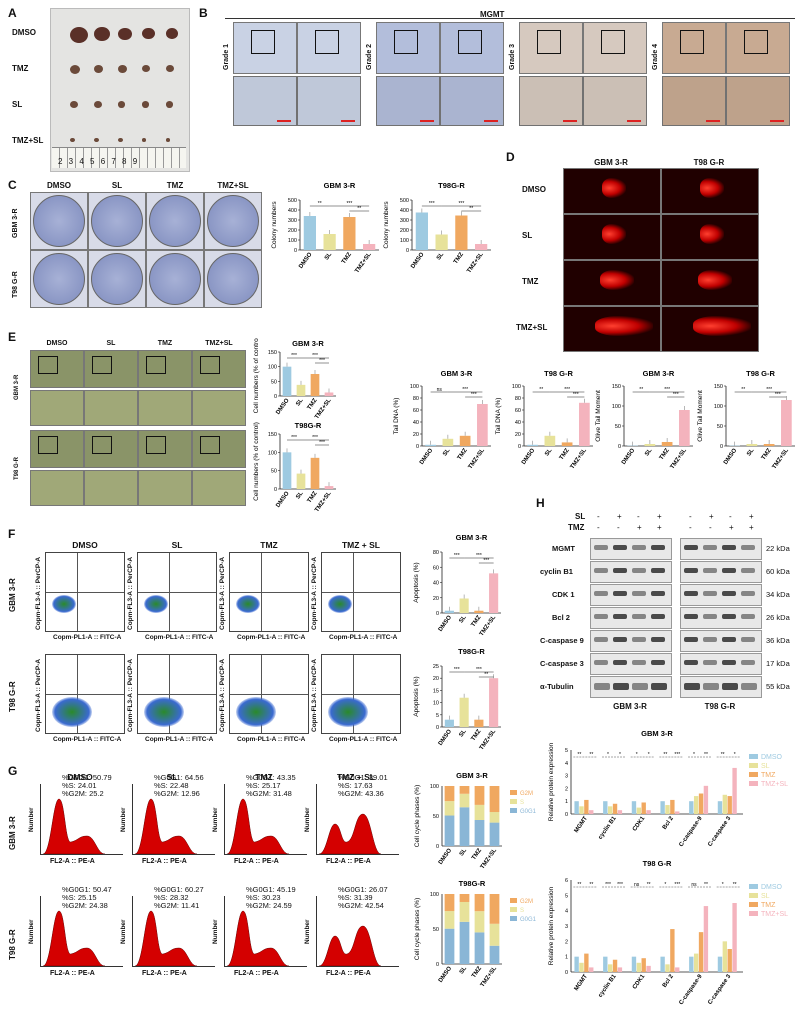 Image resolution: width=805 pixels, height=1009 pixels. I want to click on comet-head, so click(616, 280).